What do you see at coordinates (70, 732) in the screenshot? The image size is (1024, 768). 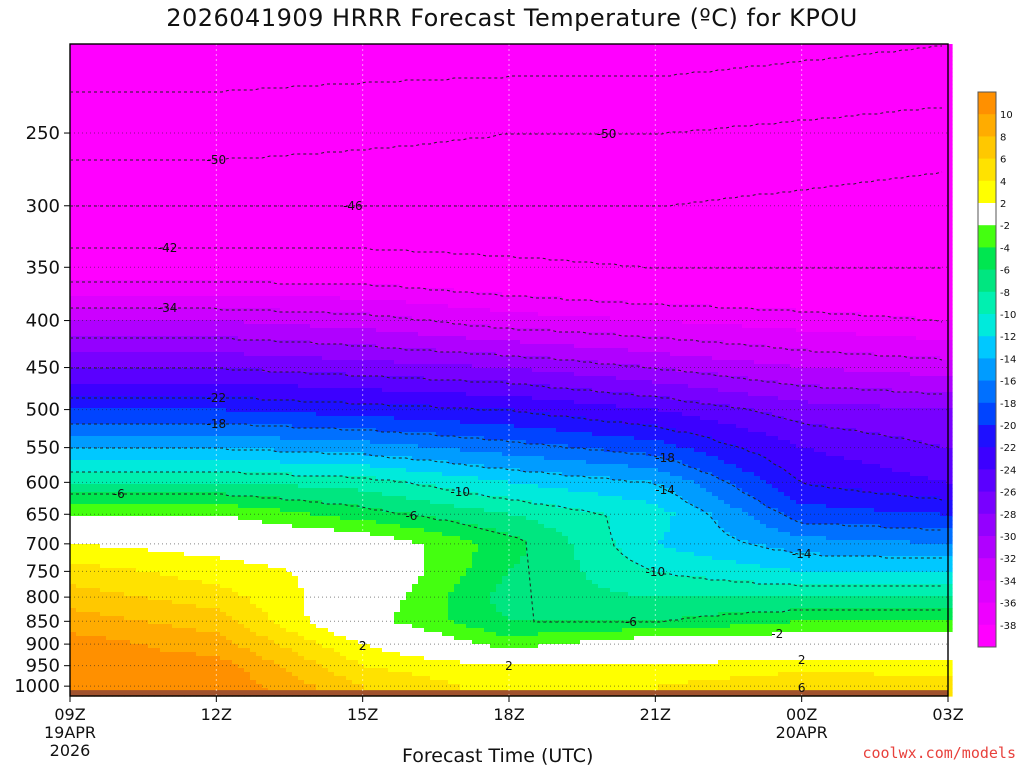 I see `x-date-label: 19APR` at bounding box center [70, 732].